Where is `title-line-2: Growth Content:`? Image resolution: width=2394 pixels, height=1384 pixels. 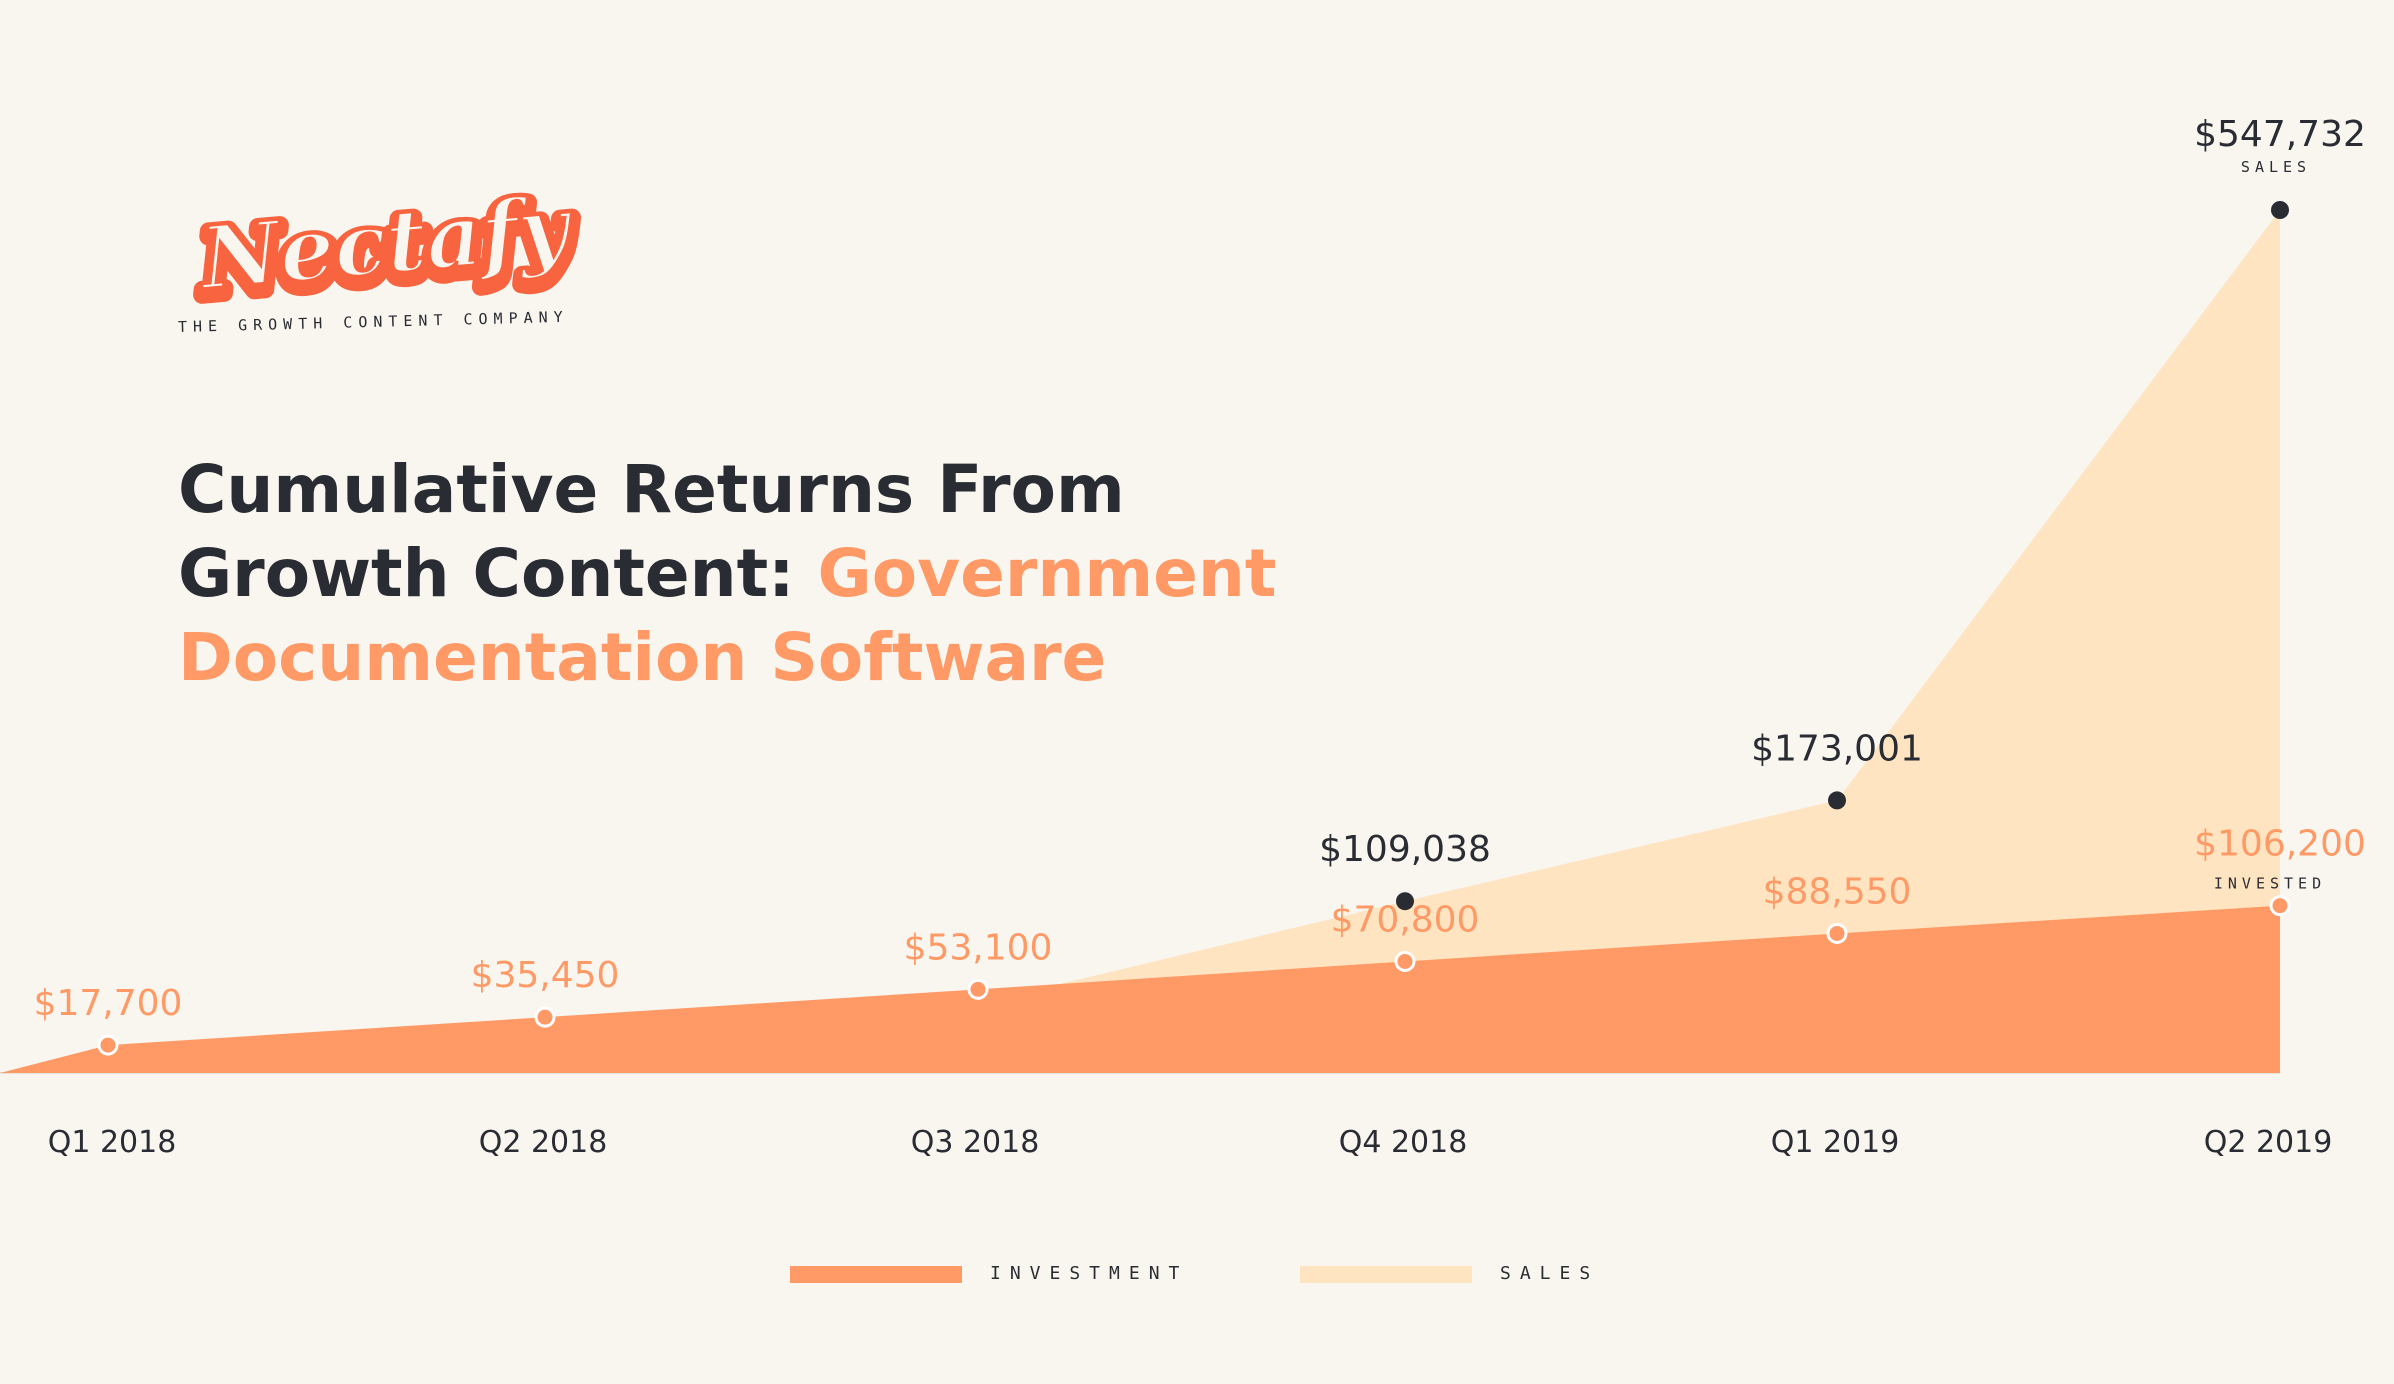 title-line-2: Growth Content: is located at coordinates (498, 573).